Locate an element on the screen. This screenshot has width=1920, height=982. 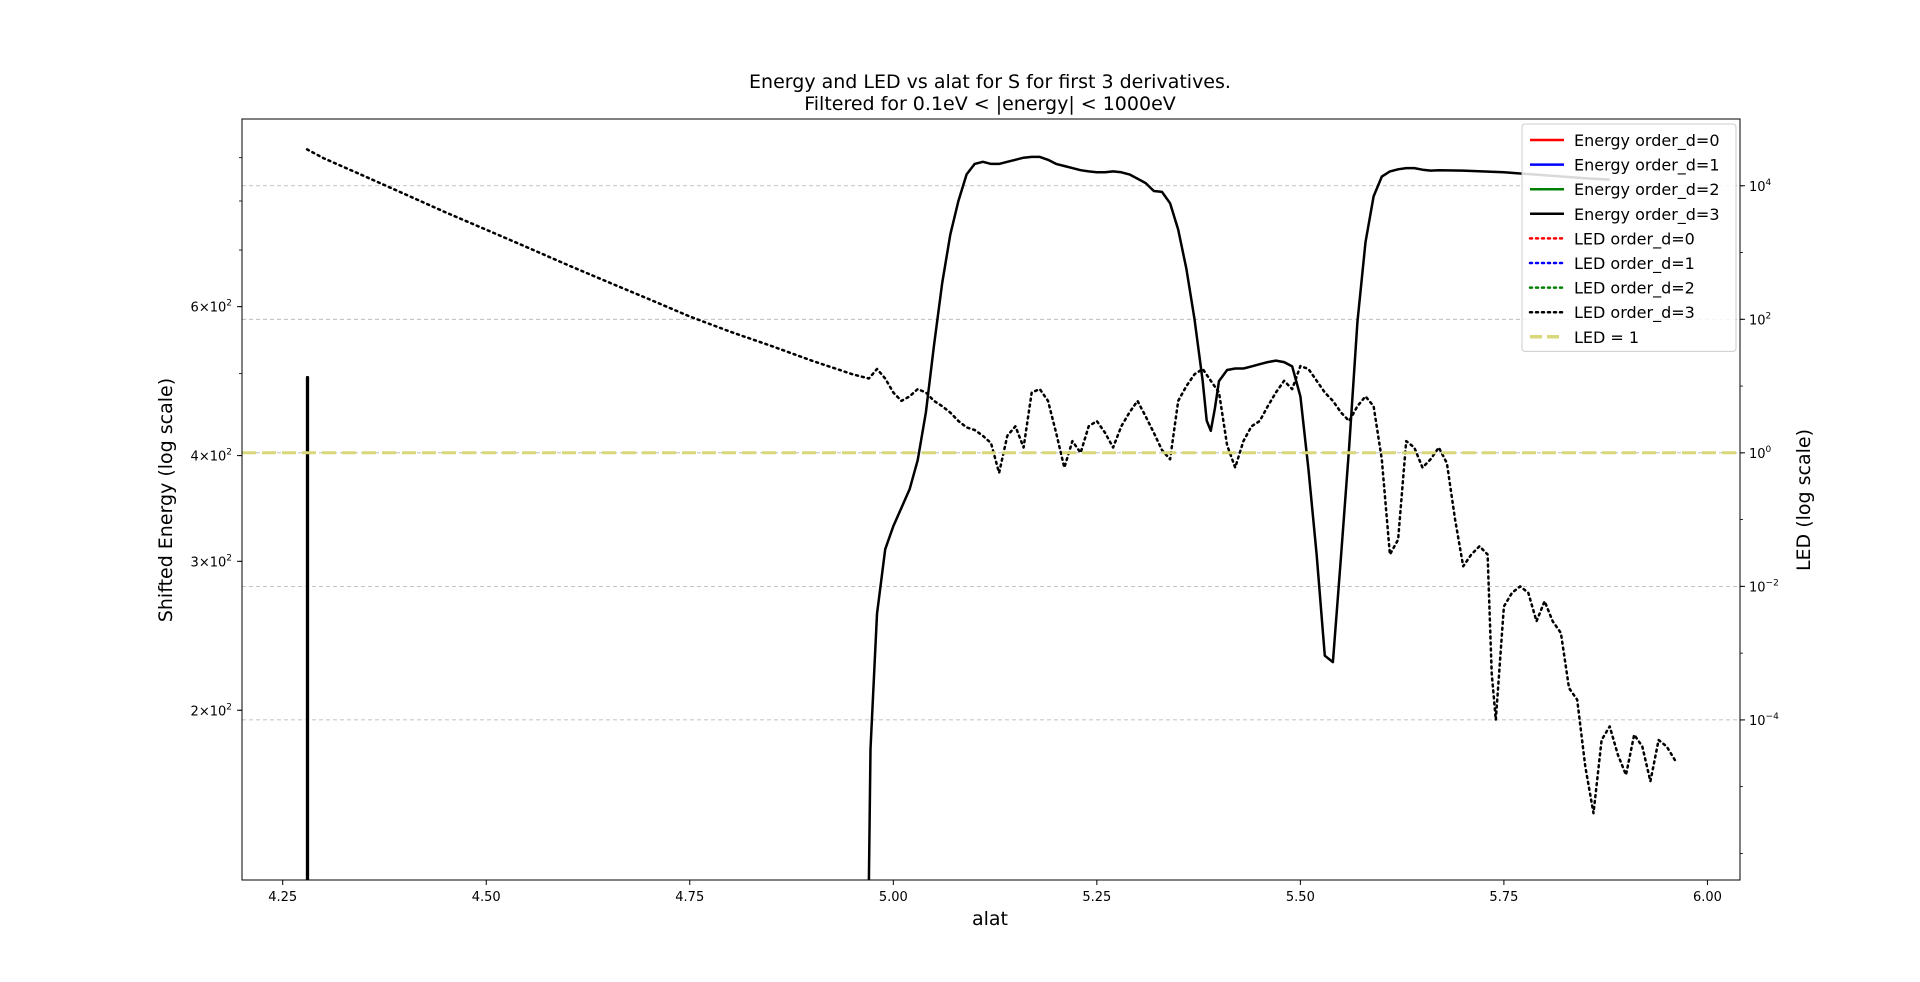
x-tick-label: 5.00 is located at coordinates (893, 897).